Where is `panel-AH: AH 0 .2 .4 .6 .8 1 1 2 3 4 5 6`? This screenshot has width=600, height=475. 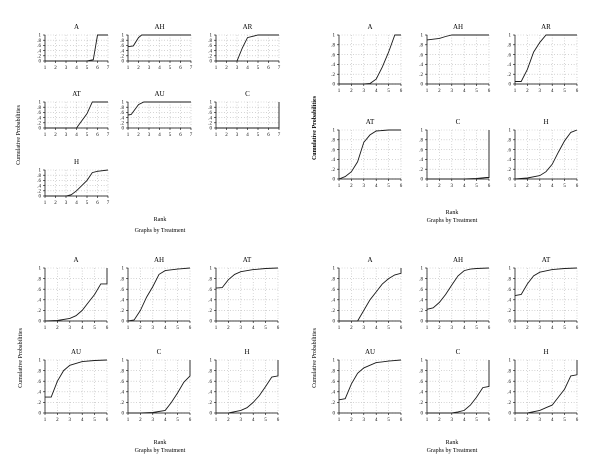
panel-AH: AH 0 .2 .4 .6 .8 1 1 2 3 4 5 6 is located at coordinates (156, 293).